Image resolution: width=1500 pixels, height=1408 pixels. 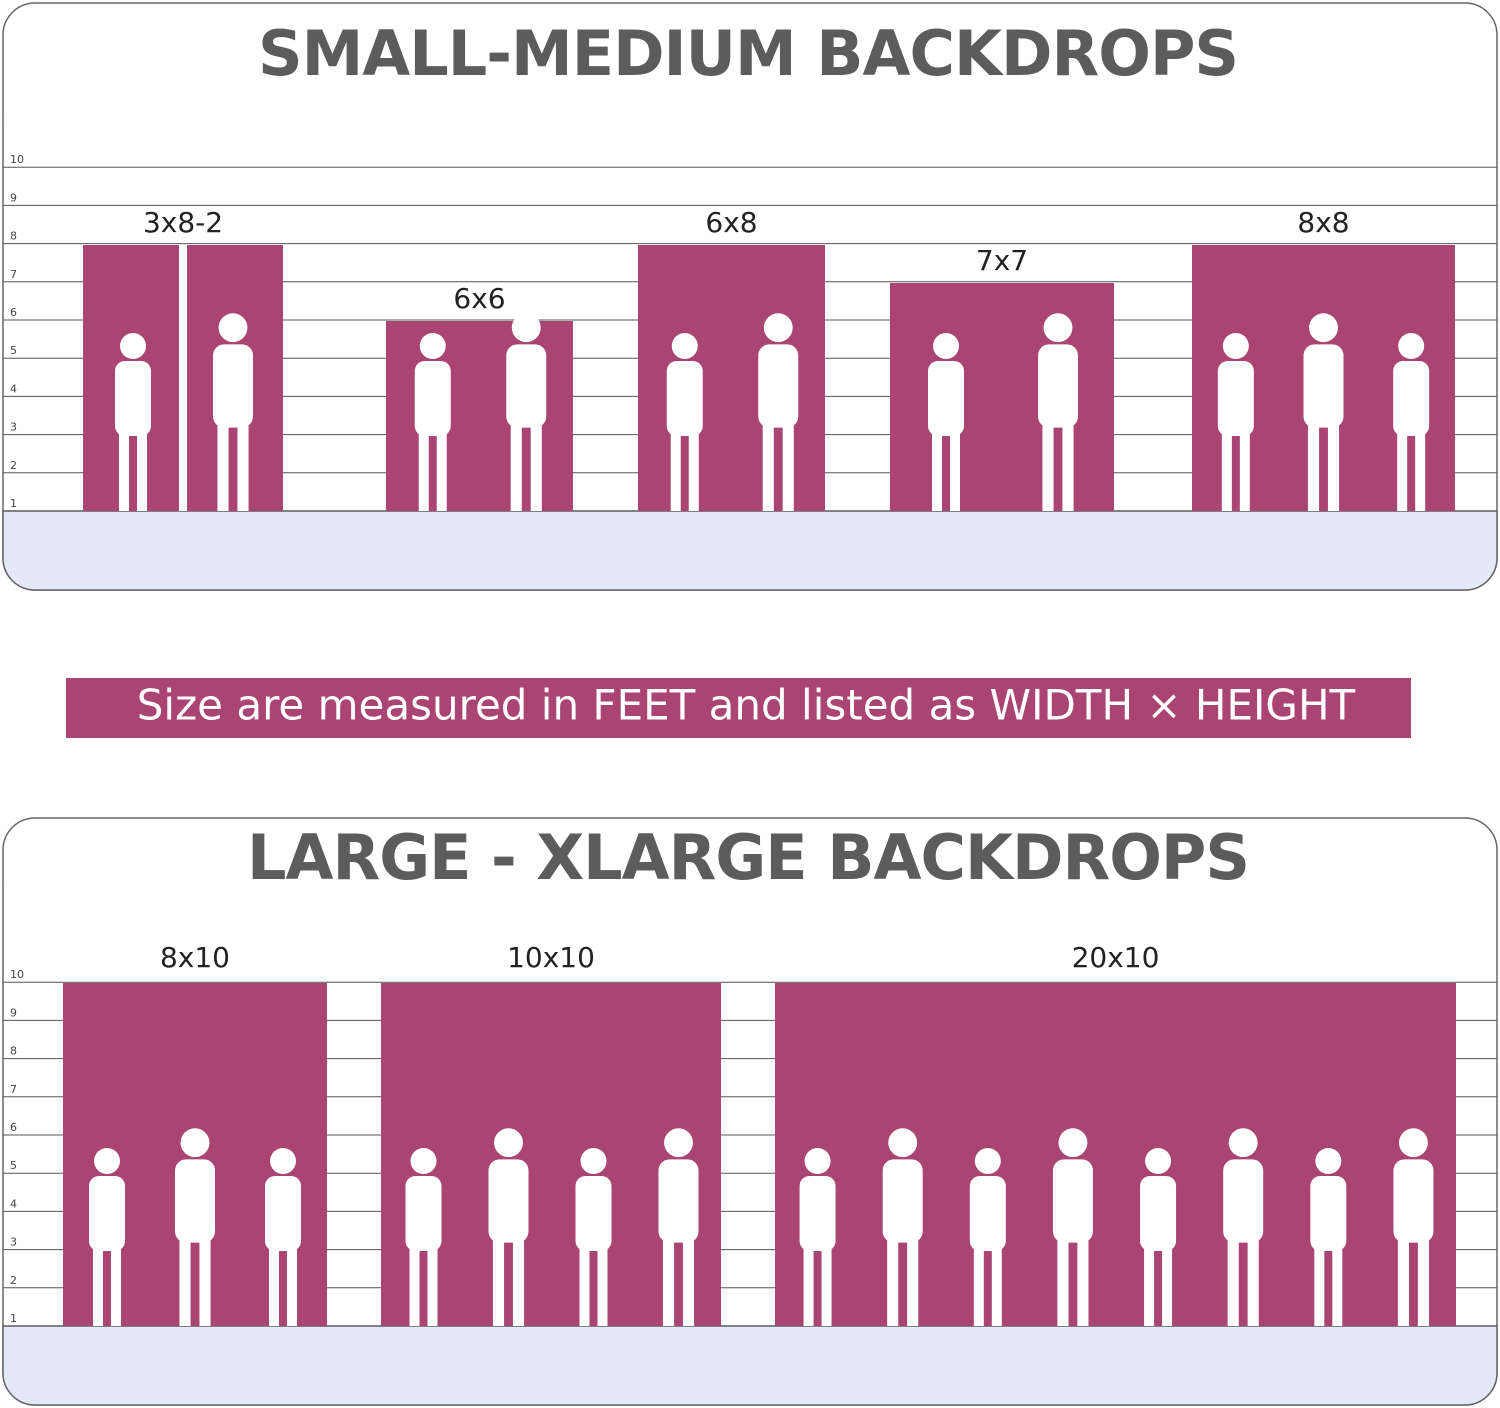 I want to click on backdrop, so click(x=1115, y=1154).